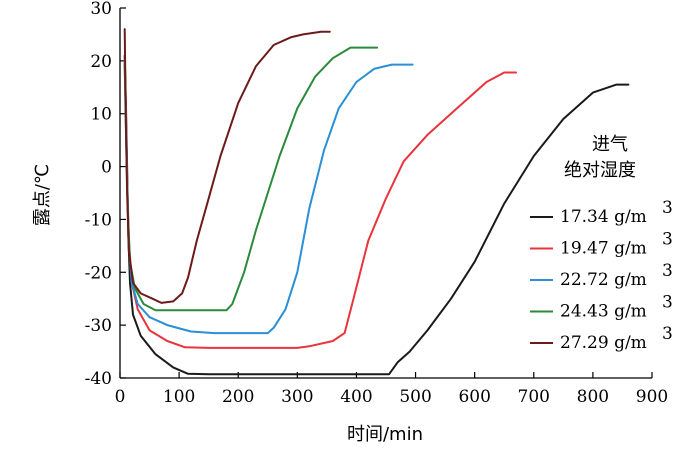 This screenshot has width=700, height=450. Describe the element at coordinates (101, 62) in the screenshot. I see `y-tick-label: 20` at that location.